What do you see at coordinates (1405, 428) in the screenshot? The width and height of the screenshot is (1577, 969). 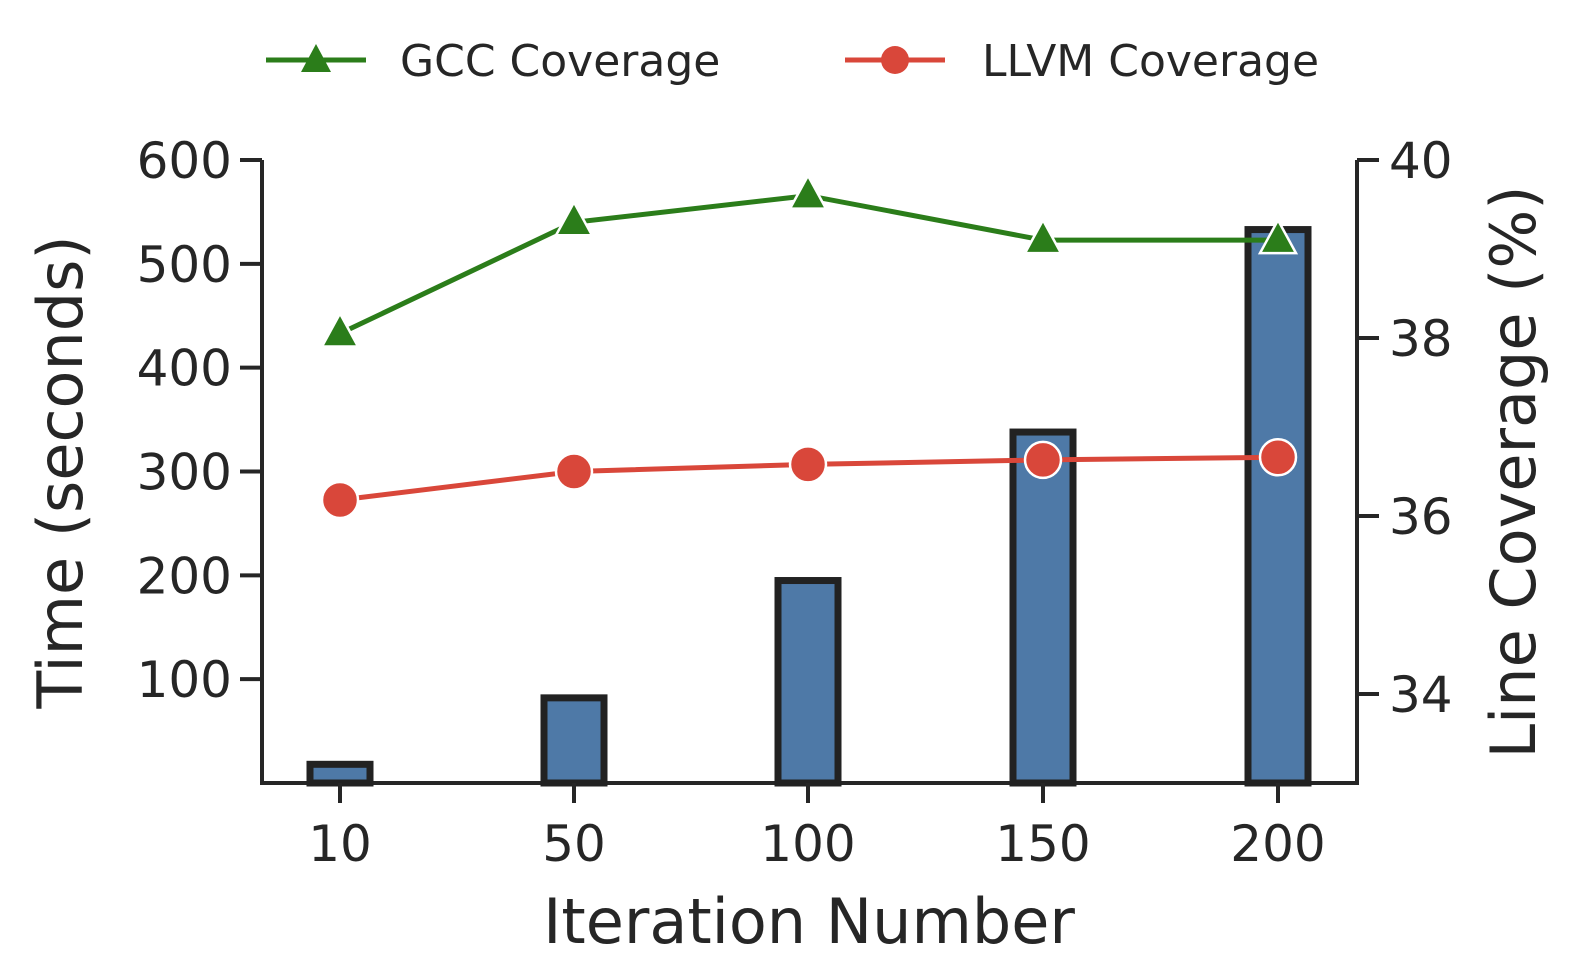 I see `right-ticks: 34 36 38 40` at bounding box center [1405, 428].